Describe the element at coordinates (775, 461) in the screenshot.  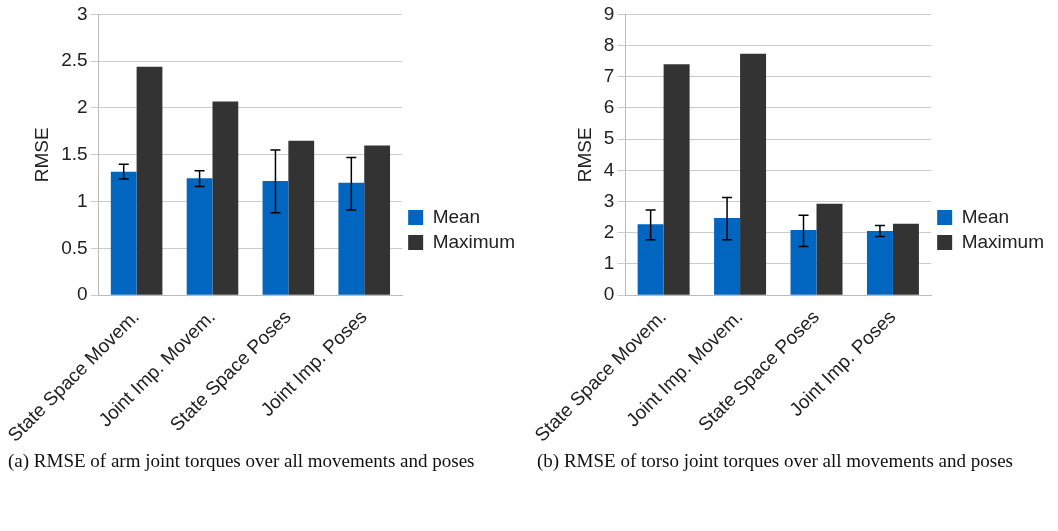
I see `text: (b) RMSE of torso joint torques over all movements and poses` at that location.